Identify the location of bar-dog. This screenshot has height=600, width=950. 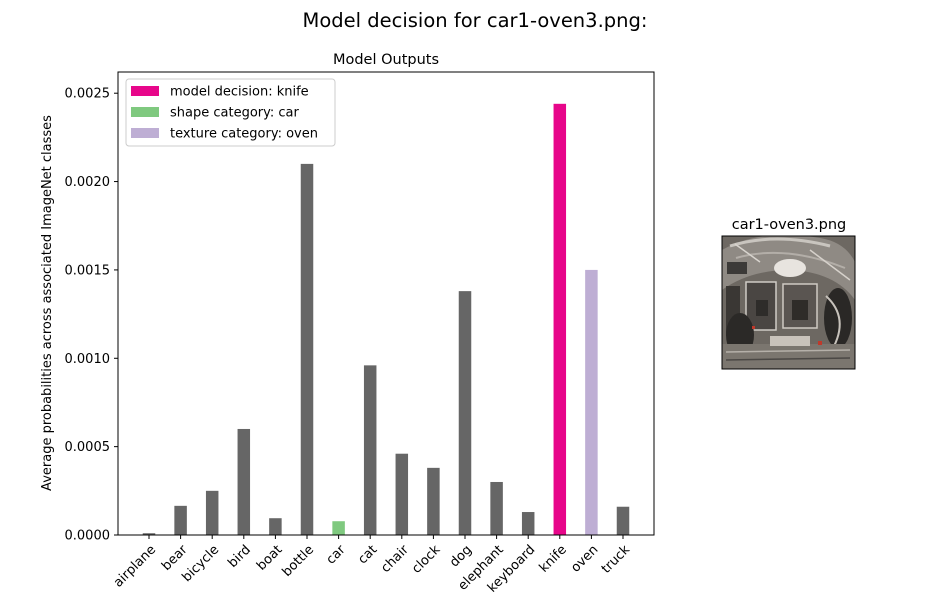
(465, 413).